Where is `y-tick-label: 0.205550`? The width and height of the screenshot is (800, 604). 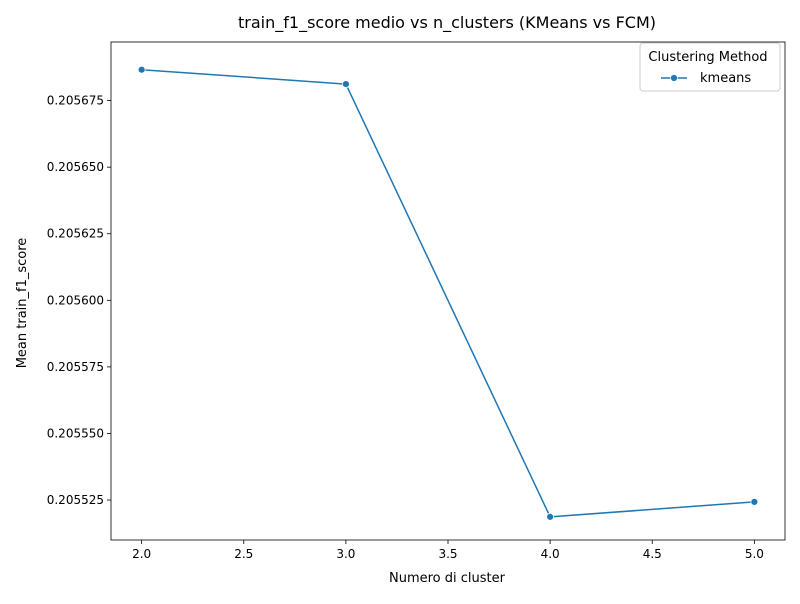 y-tick-label: 0.205550 is located at coordinates (75, 433).